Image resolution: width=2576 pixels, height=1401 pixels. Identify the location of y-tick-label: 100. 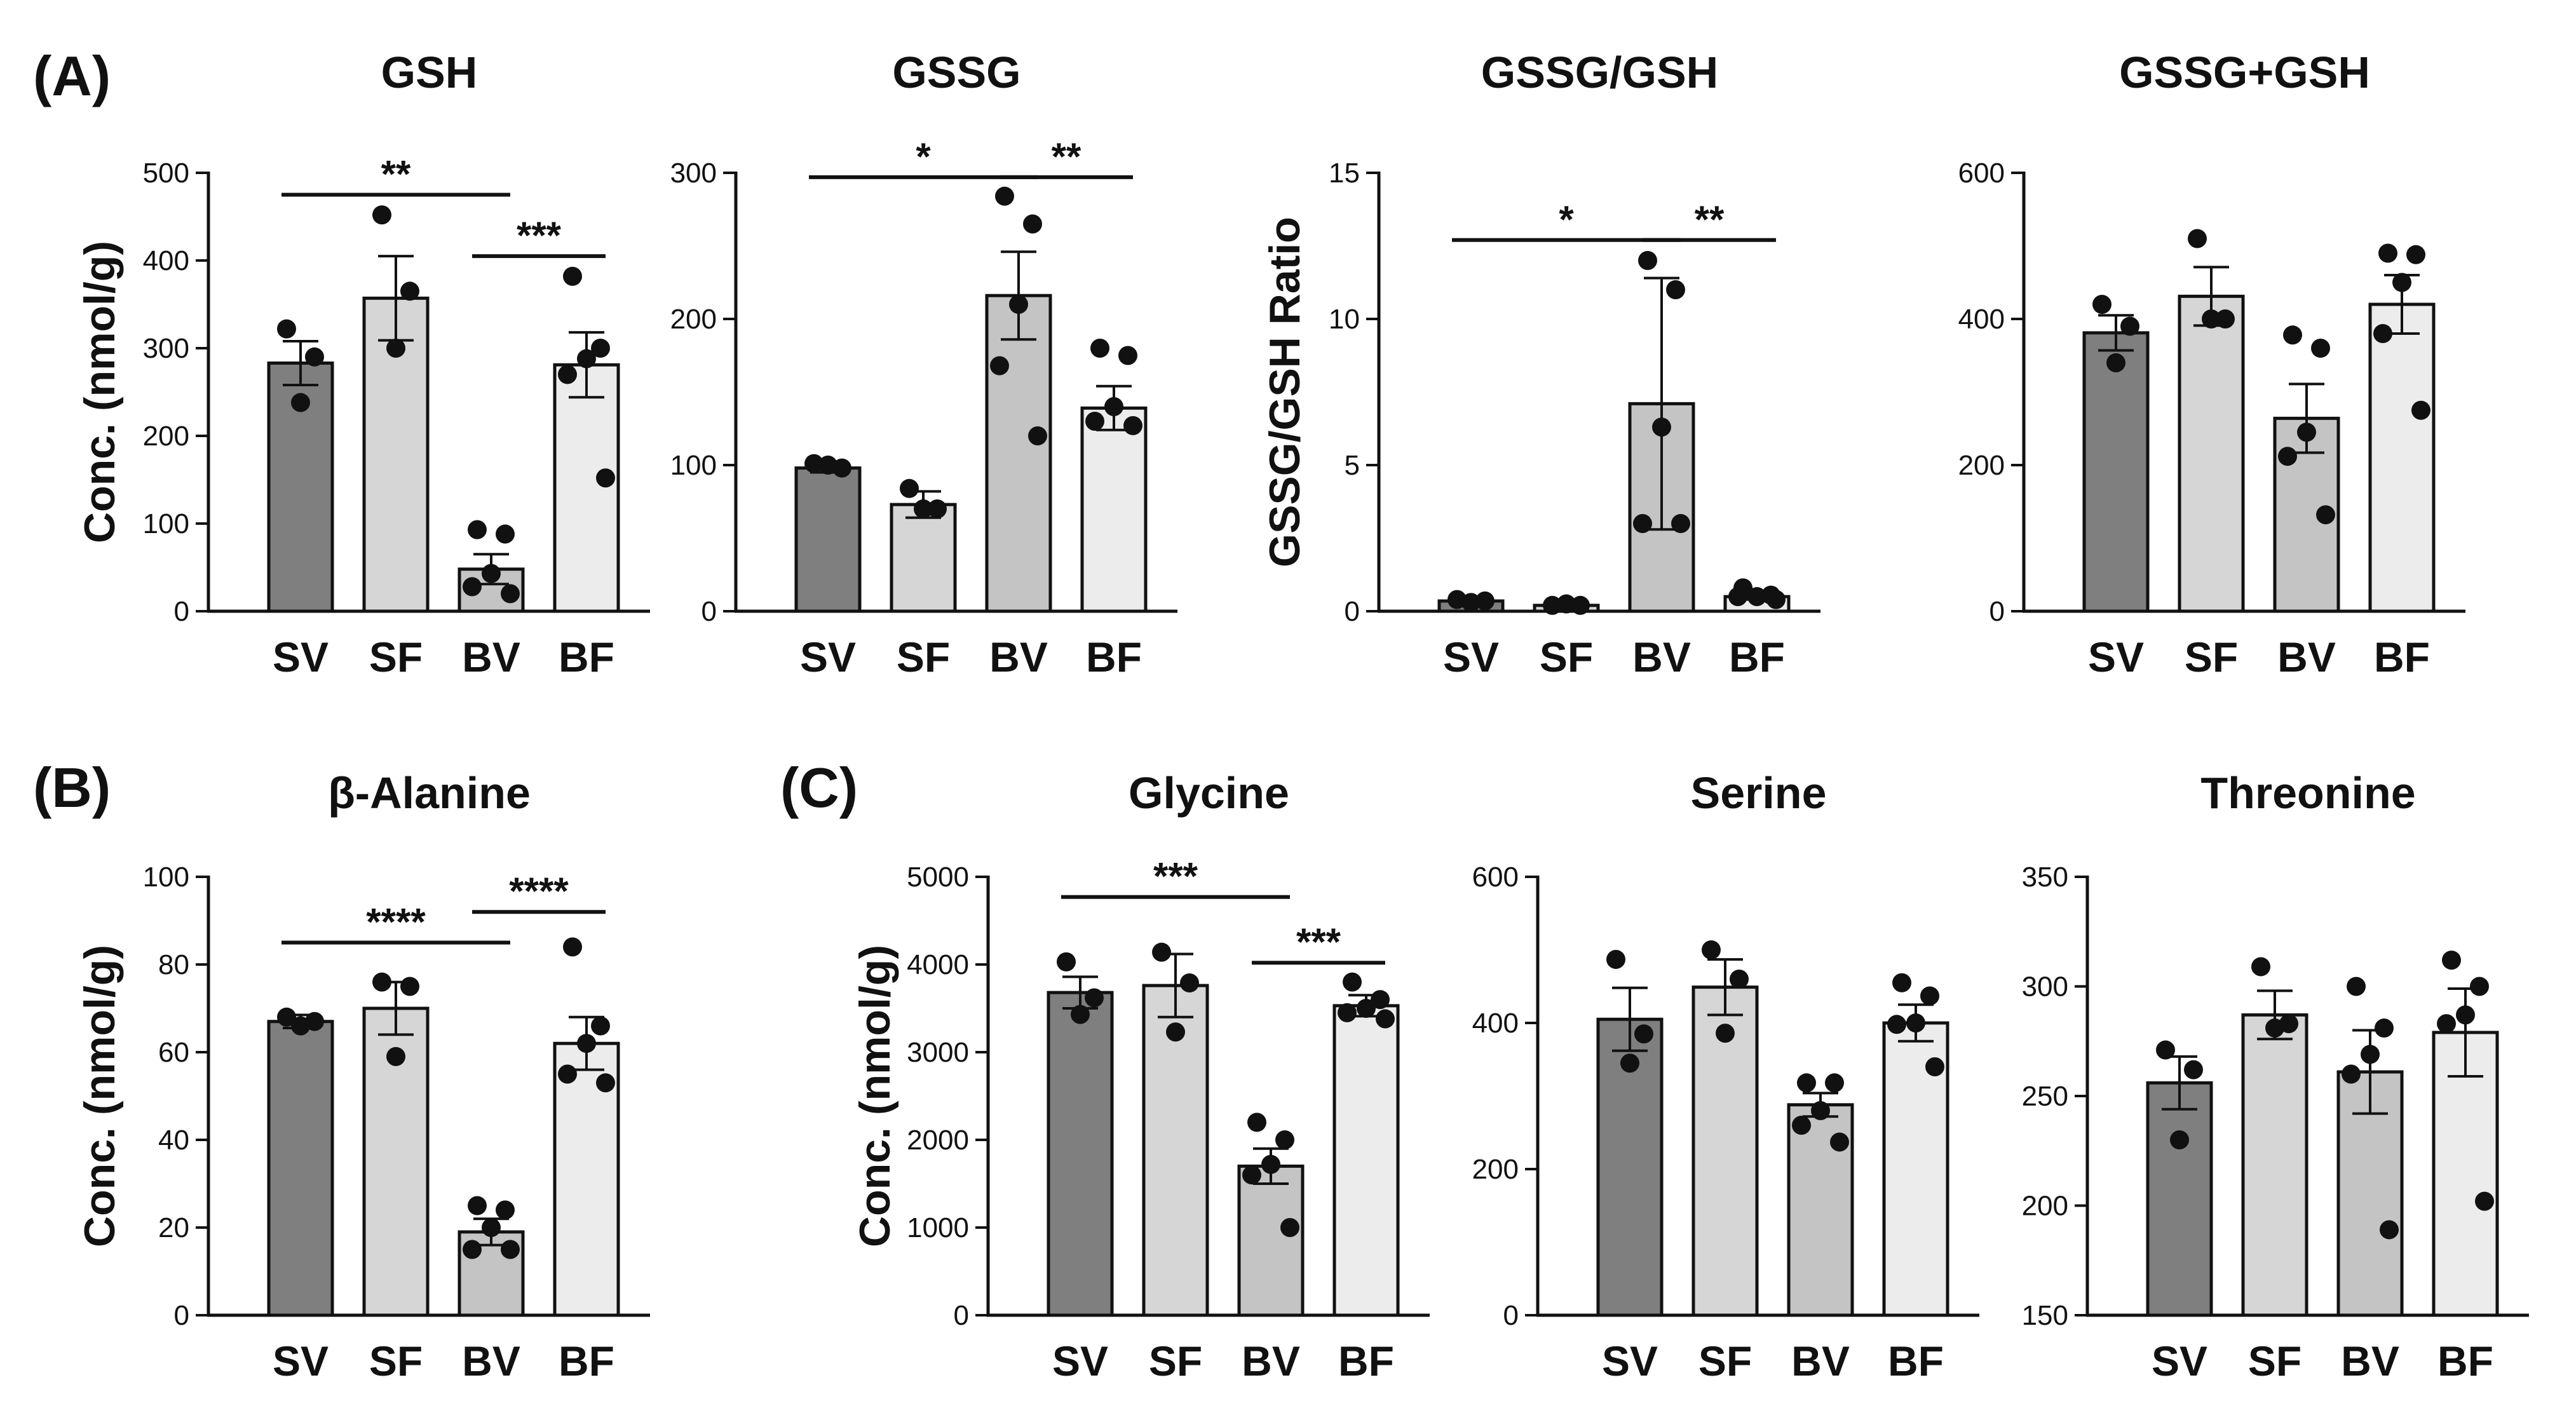
(166, 877).